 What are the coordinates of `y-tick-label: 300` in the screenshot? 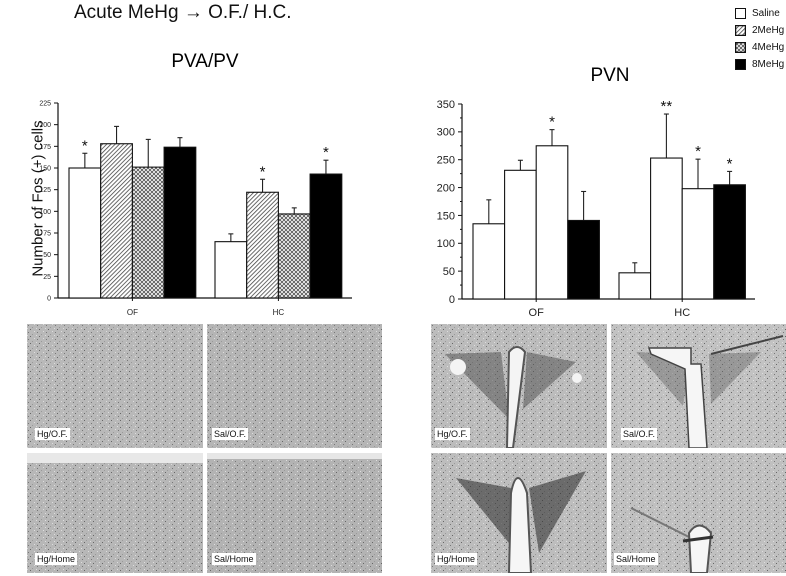 It's located at (446, 133).